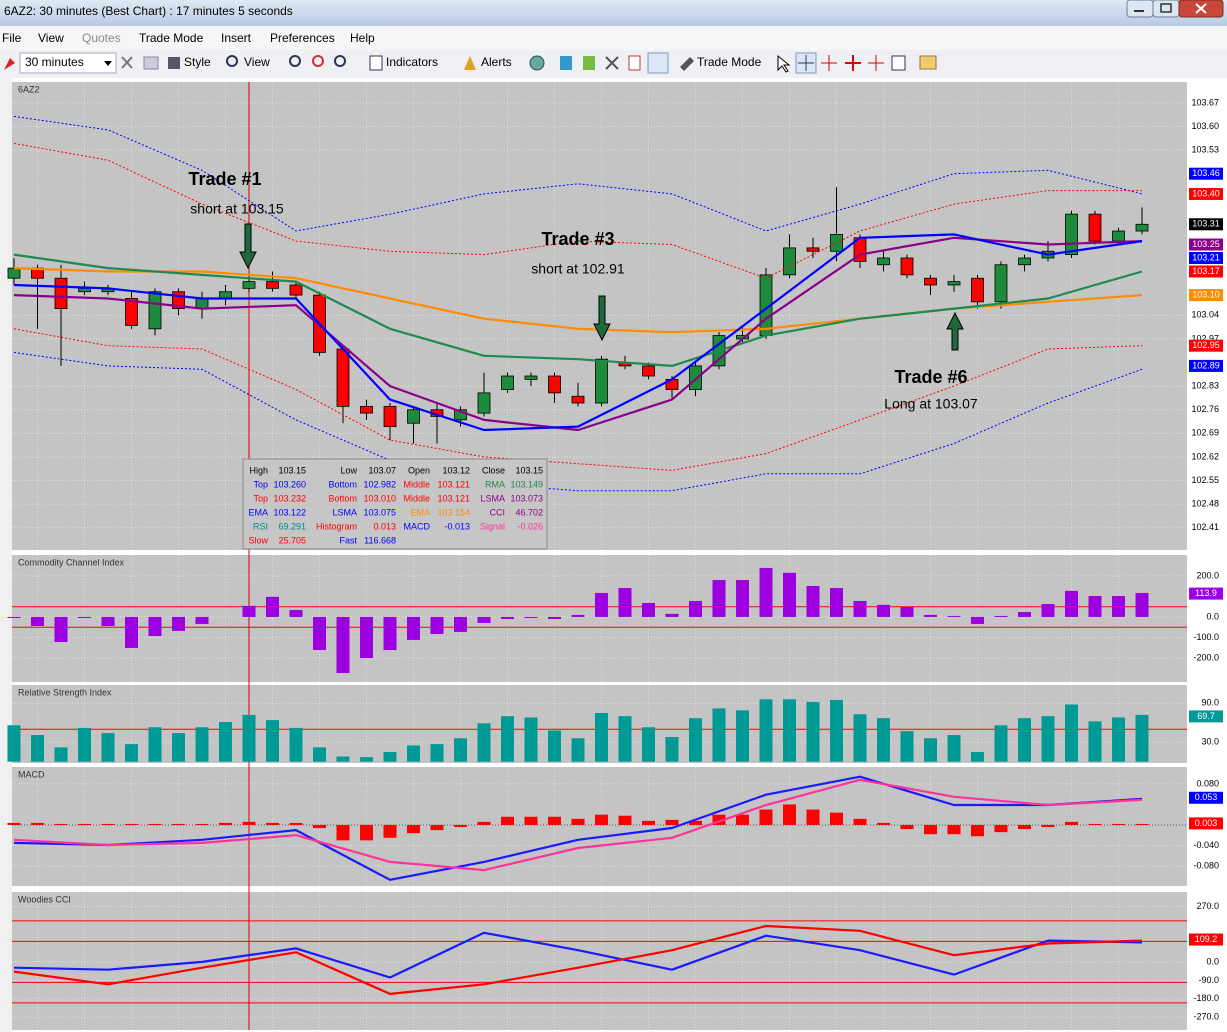  What do you see at coordinates (470, 63) in the screenshot?
I see `alerts-icon` at bounding box center [470, 63].